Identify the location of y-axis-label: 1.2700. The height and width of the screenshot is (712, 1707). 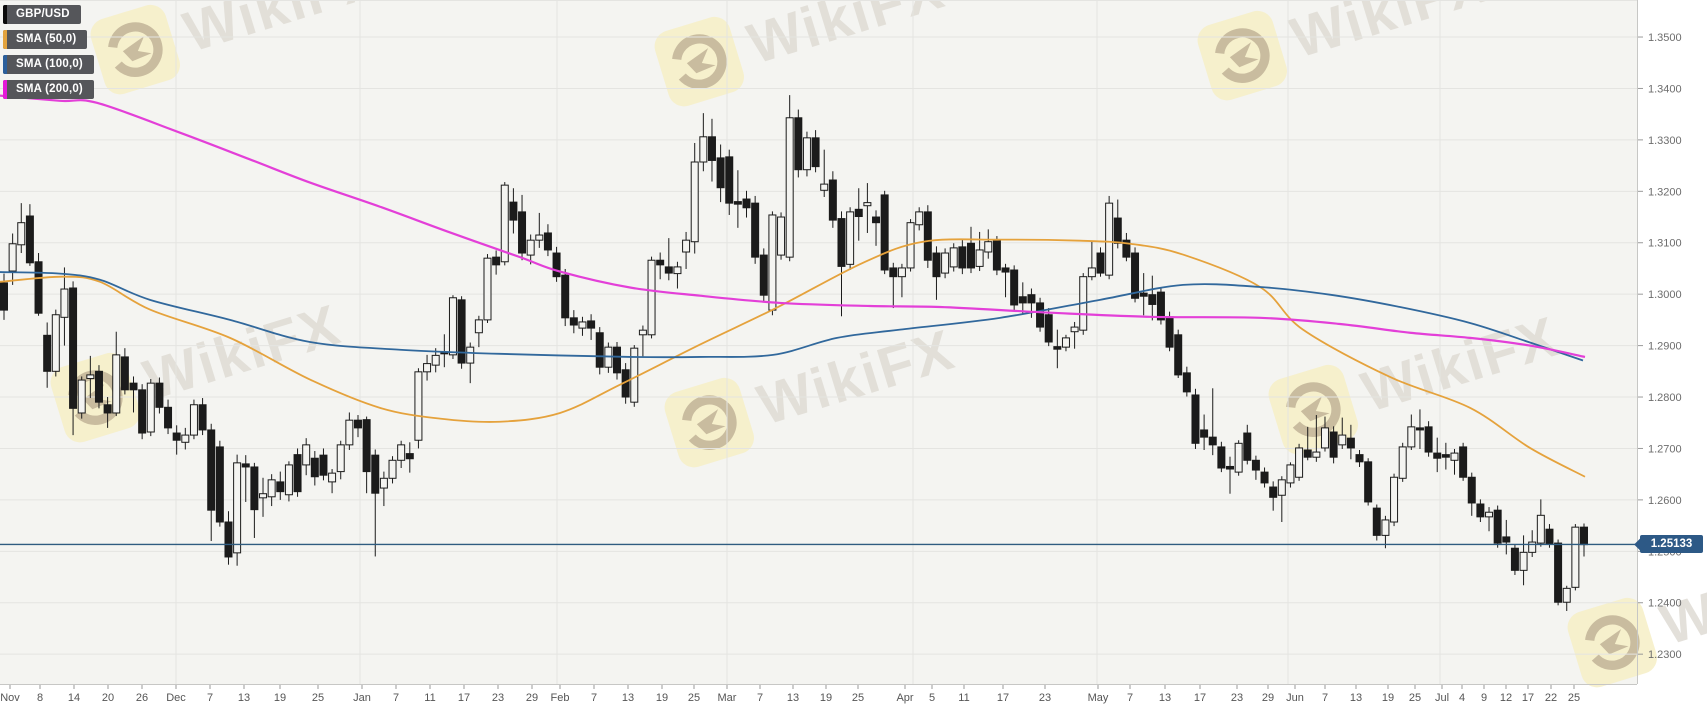
(1665, 449).